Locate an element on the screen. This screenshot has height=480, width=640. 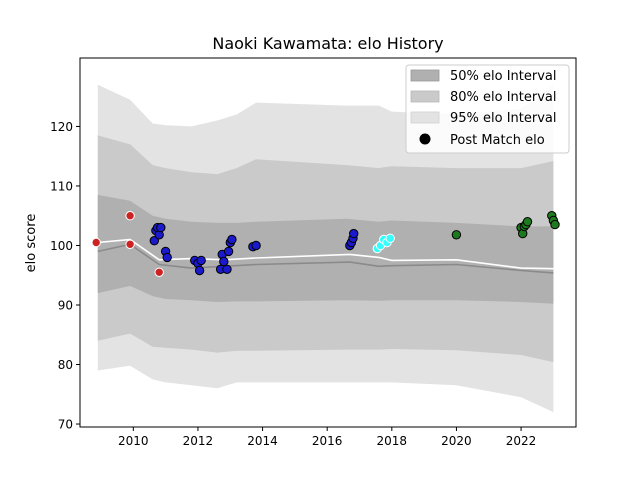
trend-lines is located at coordinates (325, 256).